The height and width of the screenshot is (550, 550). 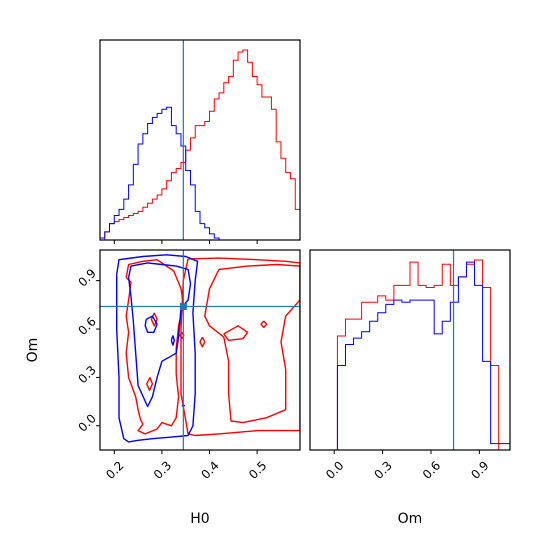 What do you see at coordinates (200, 145) in the screenshot?
I see `h0-histogram-series-red-step` at bounding box center [200, 145].